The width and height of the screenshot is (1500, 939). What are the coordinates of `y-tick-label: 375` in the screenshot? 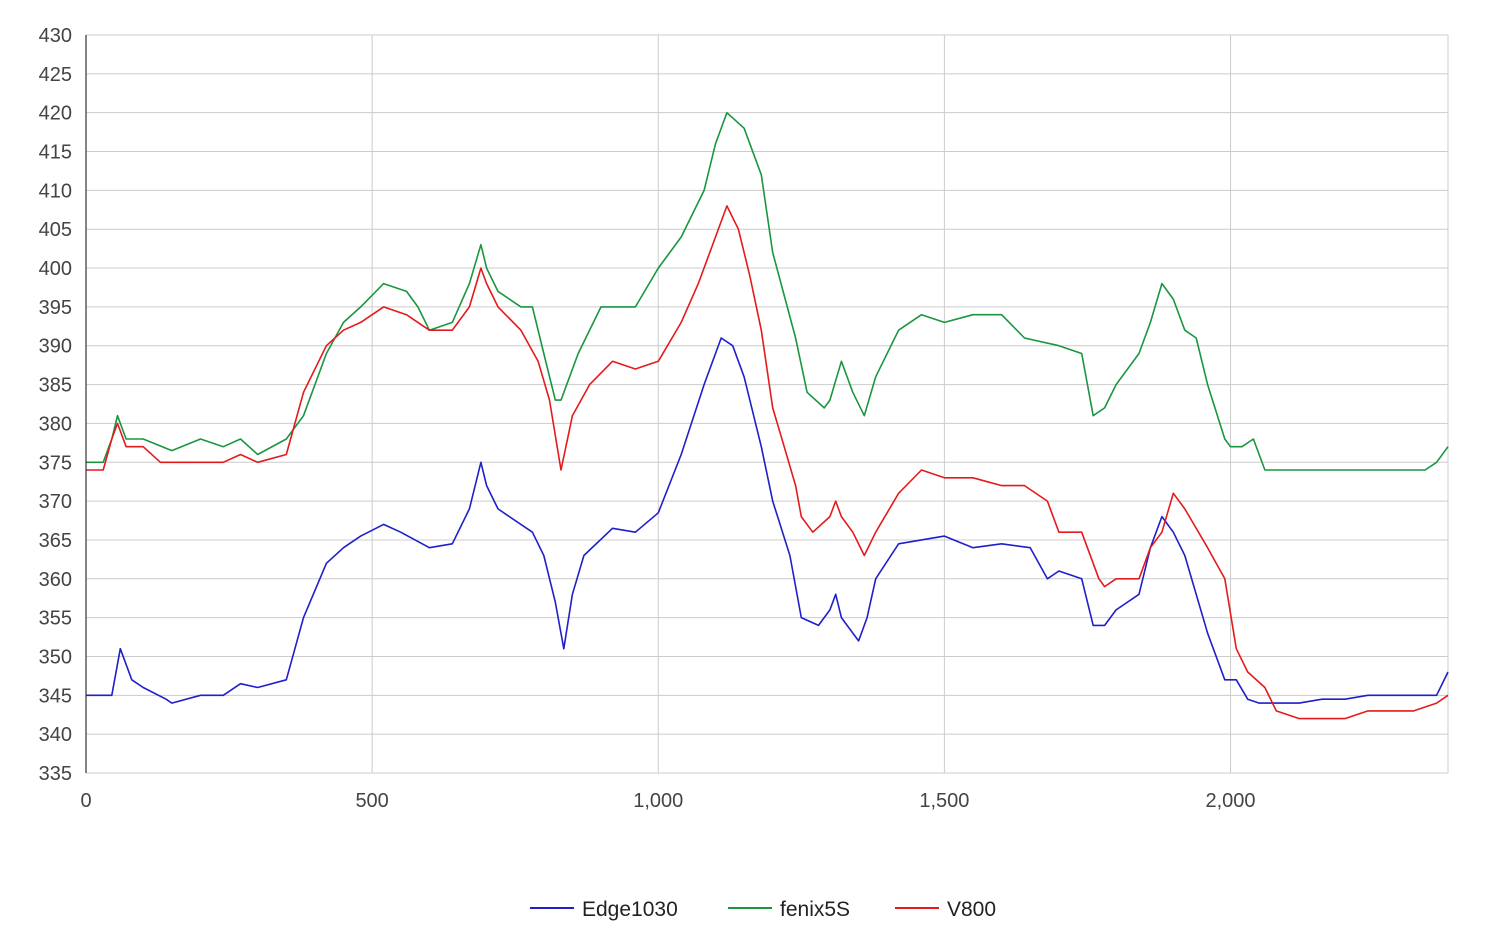 It's located at (55, 463).